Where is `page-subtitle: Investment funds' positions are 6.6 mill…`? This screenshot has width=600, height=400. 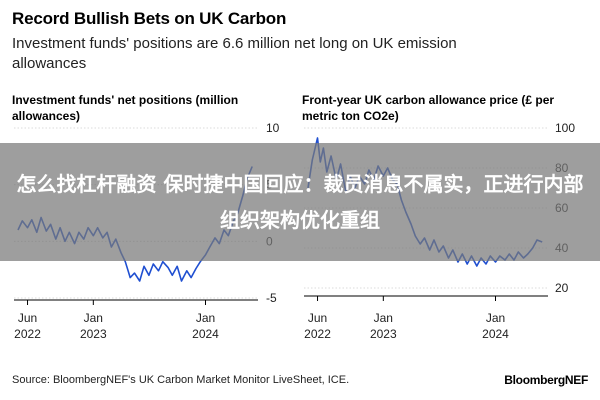 page-subtitle: Investment funds' positions are 6.6 mill… is located at coordinates (234, 53).